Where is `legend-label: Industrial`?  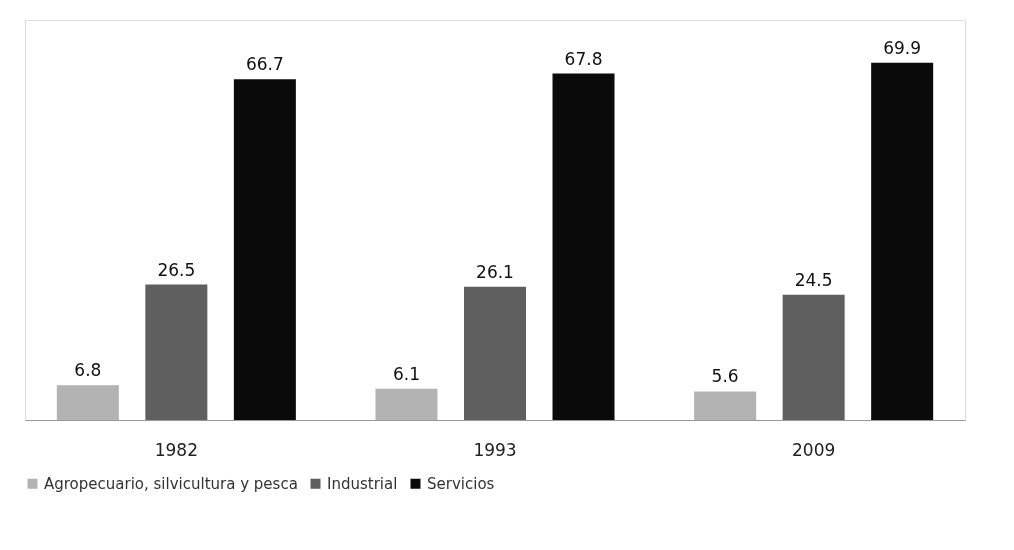
legend-label: Industrial is located at coordinates (362, 483).